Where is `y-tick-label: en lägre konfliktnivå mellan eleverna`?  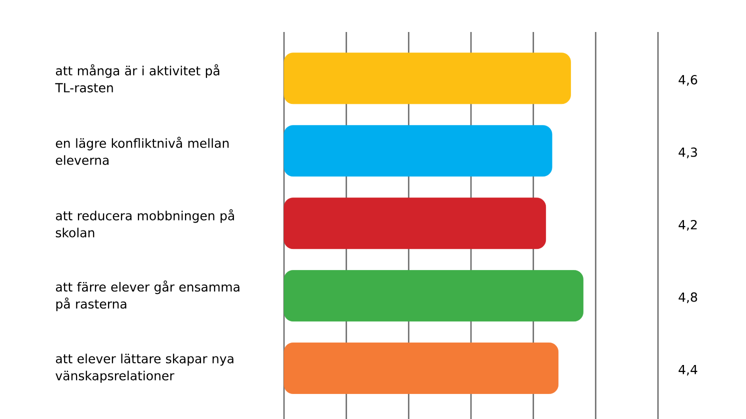 y-tick-label: en lägre konfliktnivå mellan eleverna is located at coordinates (142, 150).